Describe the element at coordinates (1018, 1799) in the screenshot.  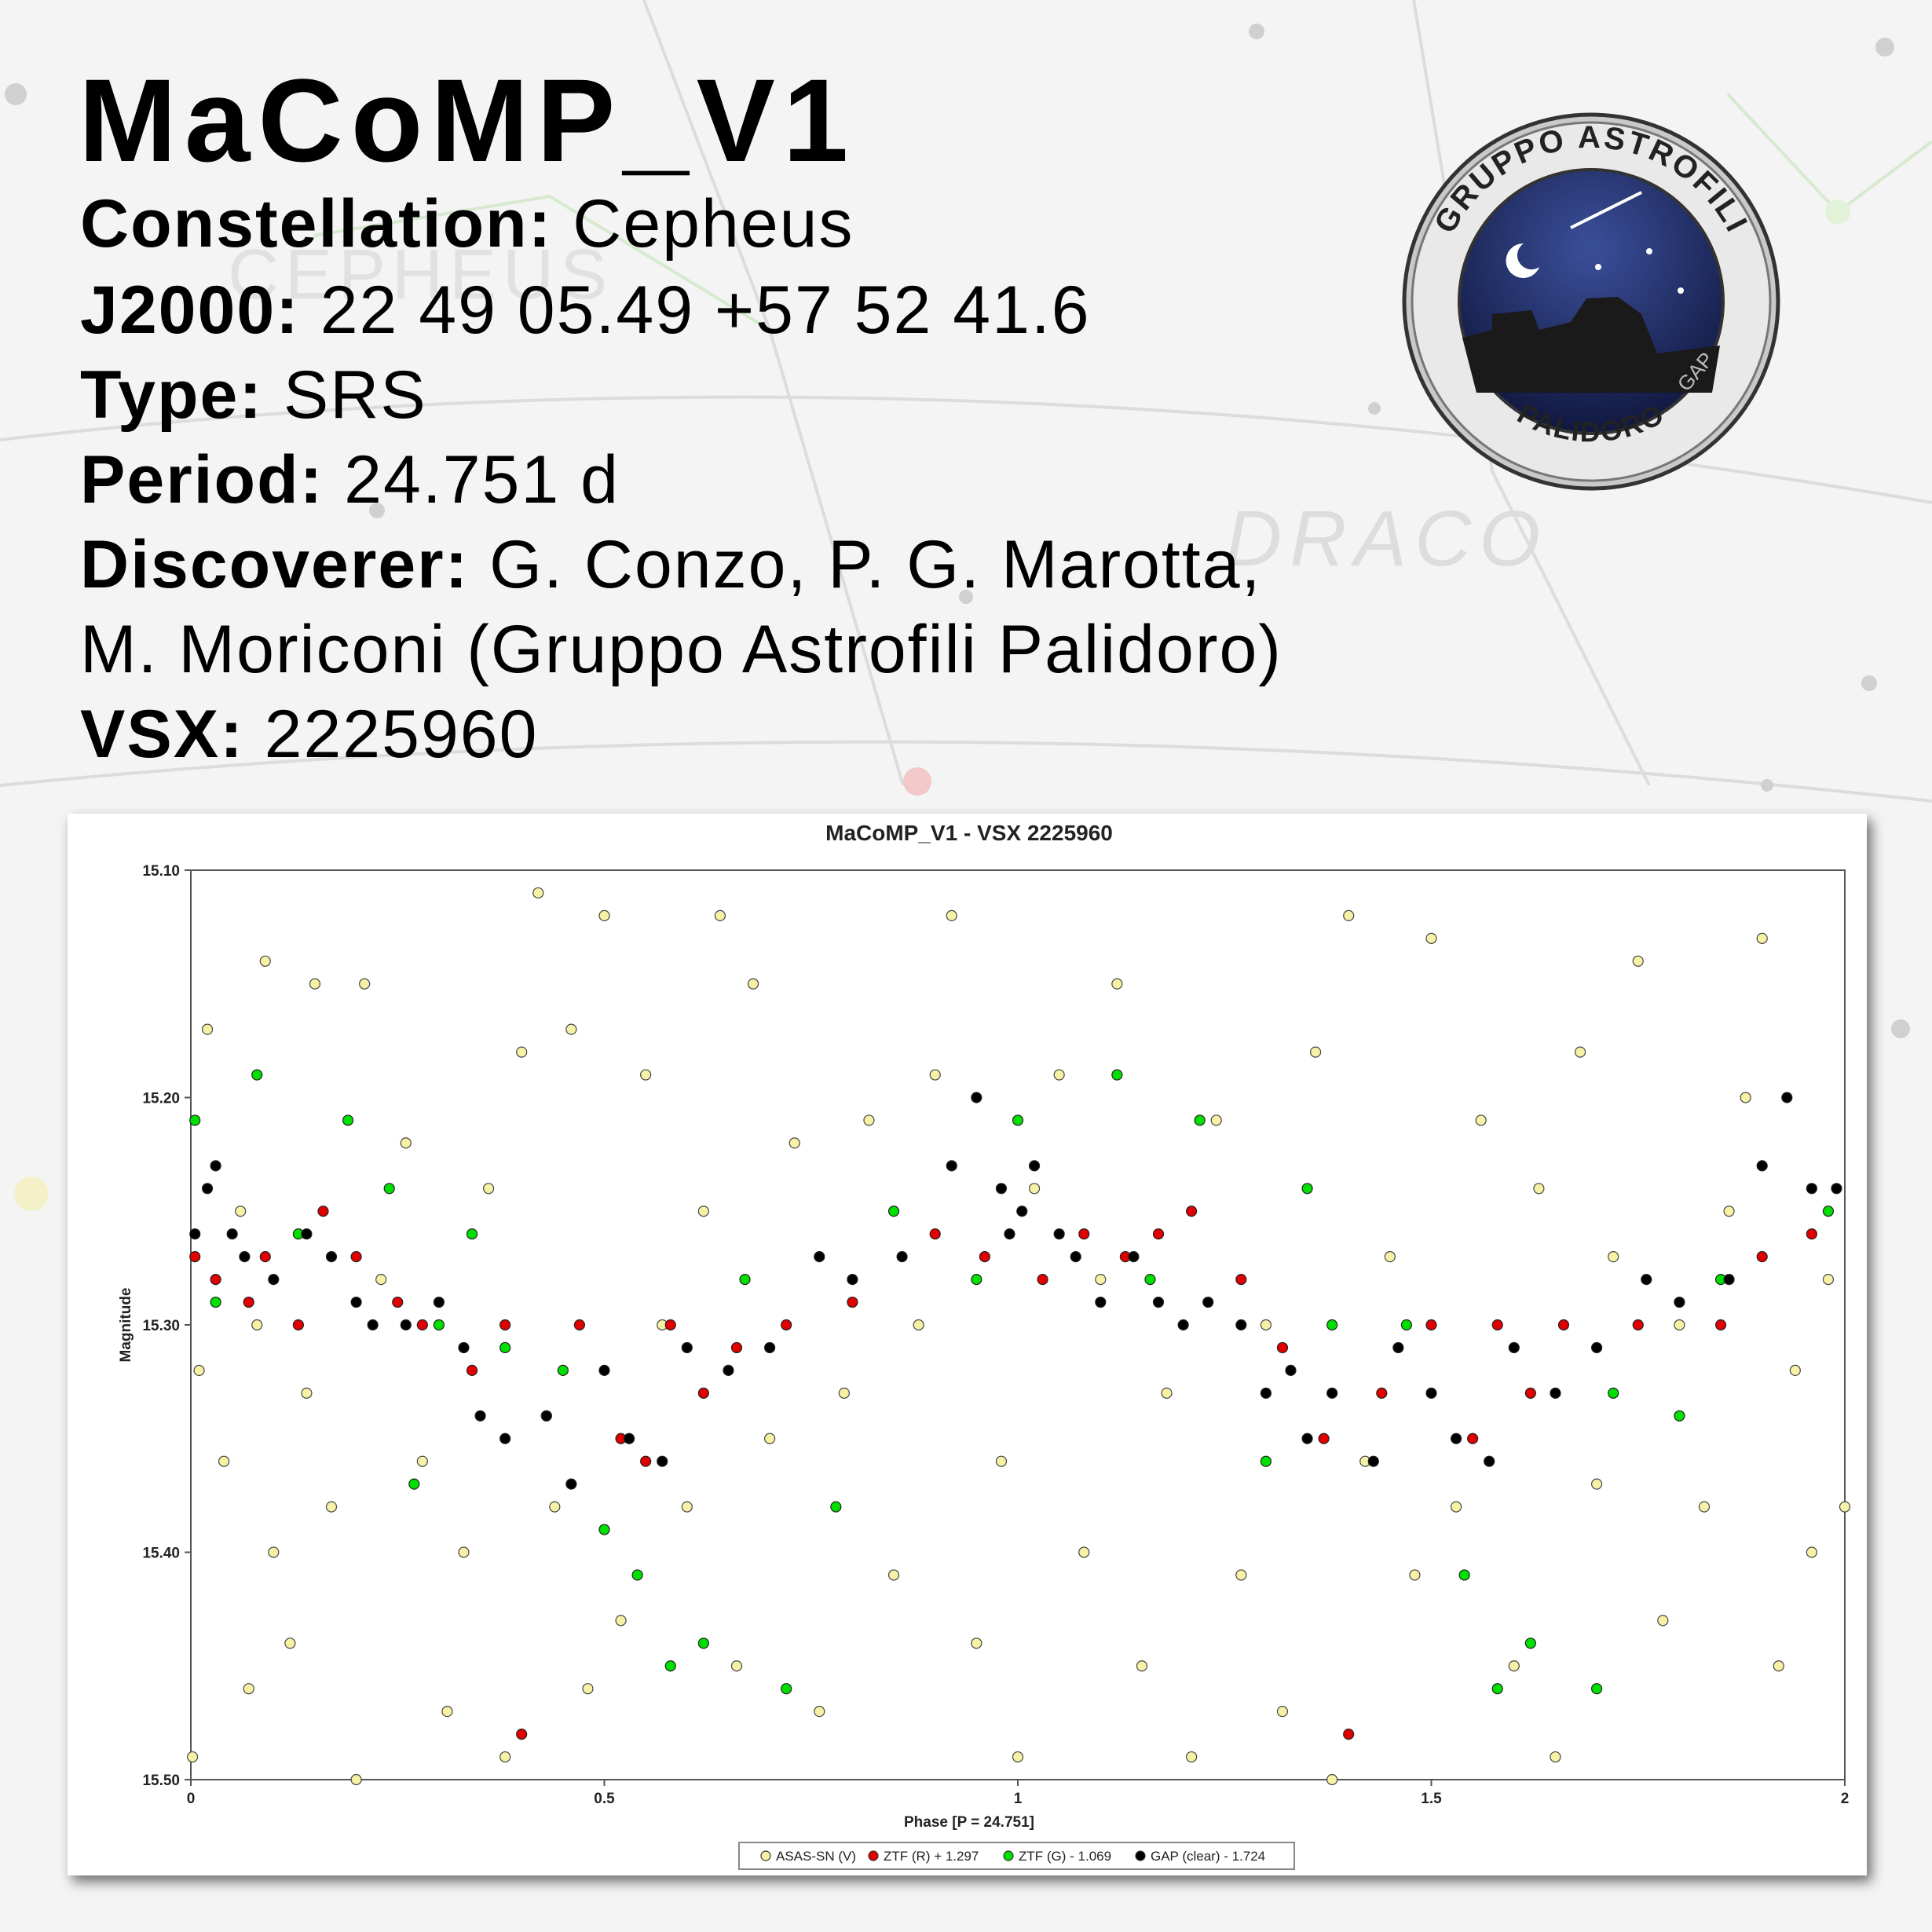
I see `x-tick-label: 1` at that location.